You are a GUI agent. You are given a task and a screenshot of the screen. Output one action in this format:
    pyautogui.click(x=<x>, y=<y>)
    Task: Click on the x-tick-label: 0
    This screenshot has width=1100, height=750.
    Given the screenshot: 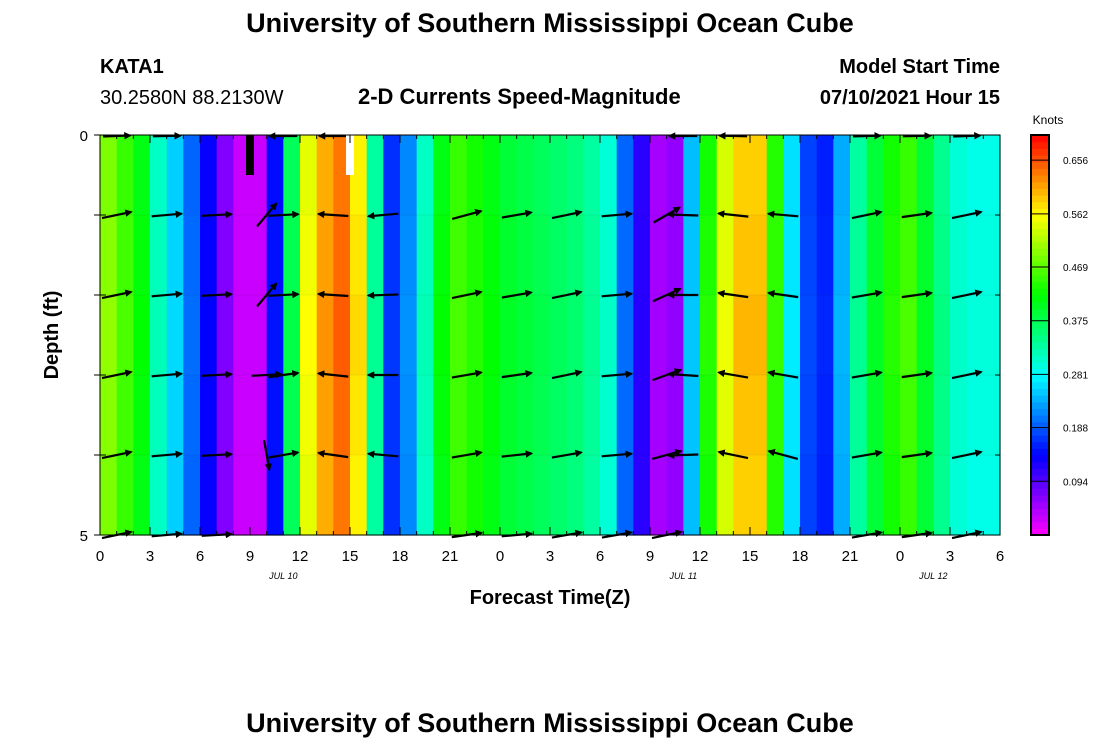 What is the action you would take?
    pyautogui.click(x=500, y=556)
    